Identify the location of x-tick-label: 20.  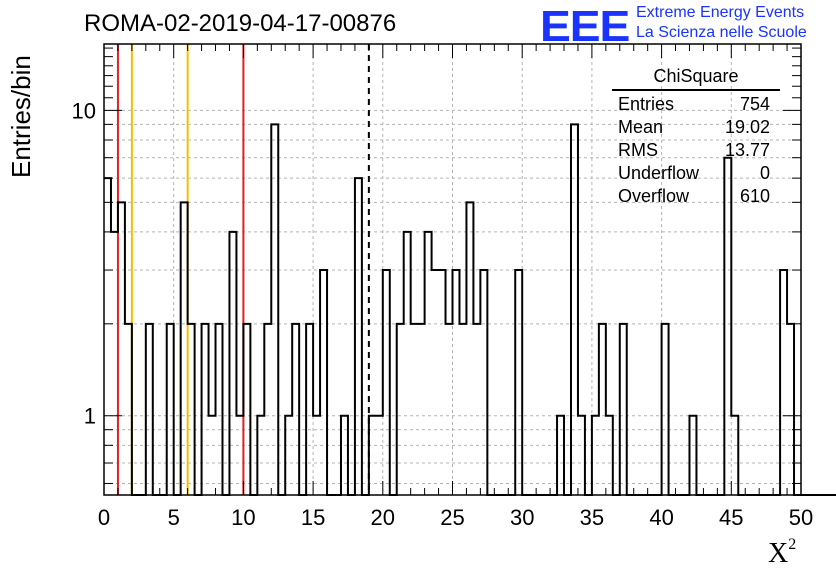
(383, 517).